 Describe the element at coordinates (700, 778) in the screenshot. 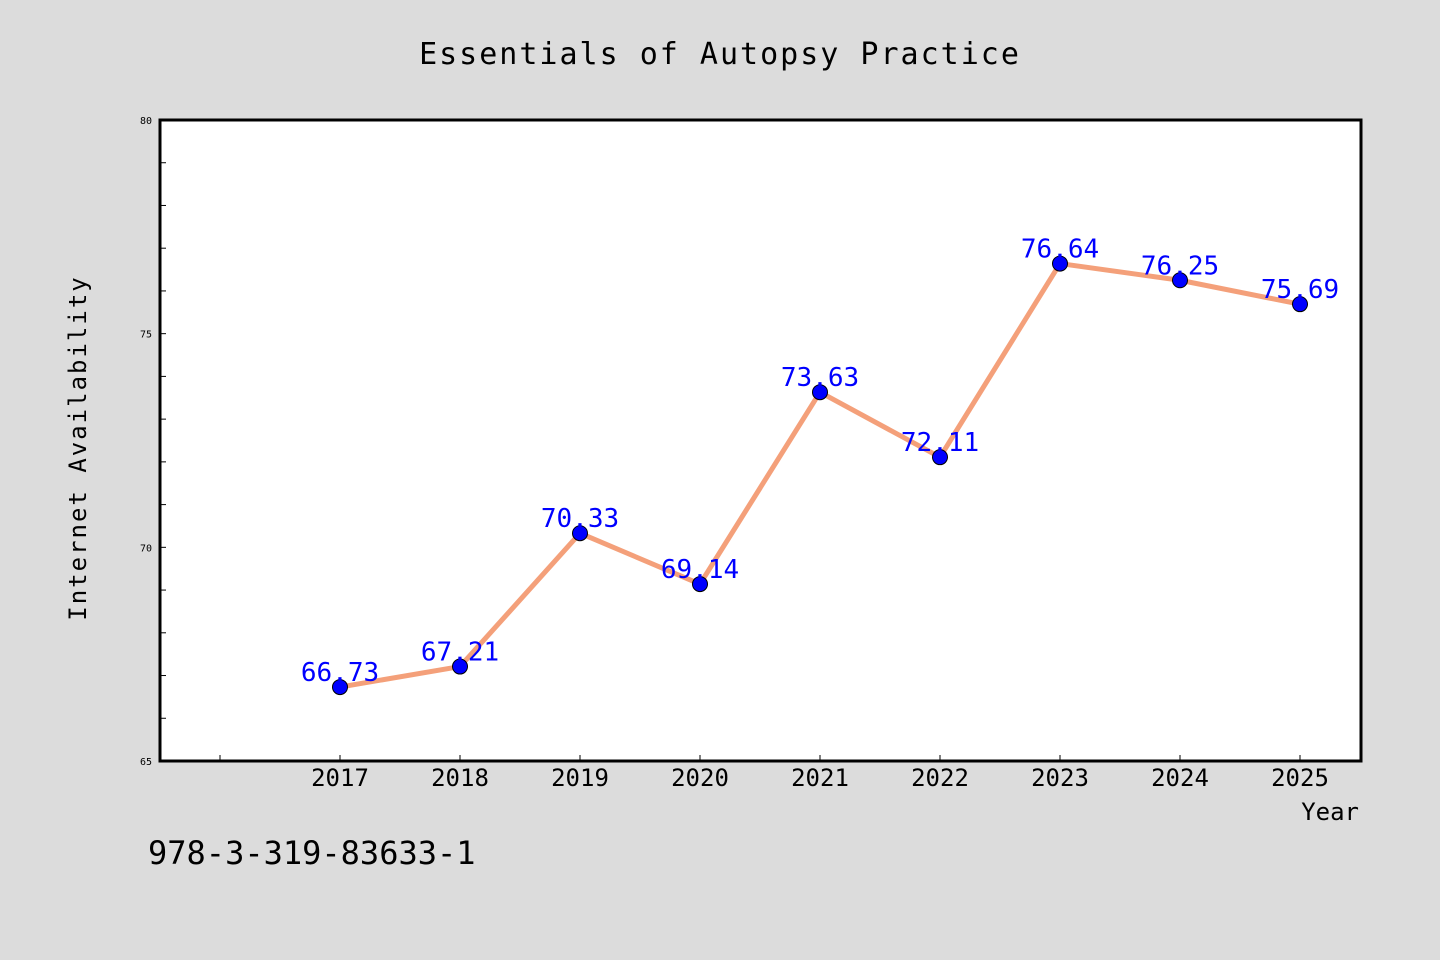

I see `x-tick-label: 2020` at that location.